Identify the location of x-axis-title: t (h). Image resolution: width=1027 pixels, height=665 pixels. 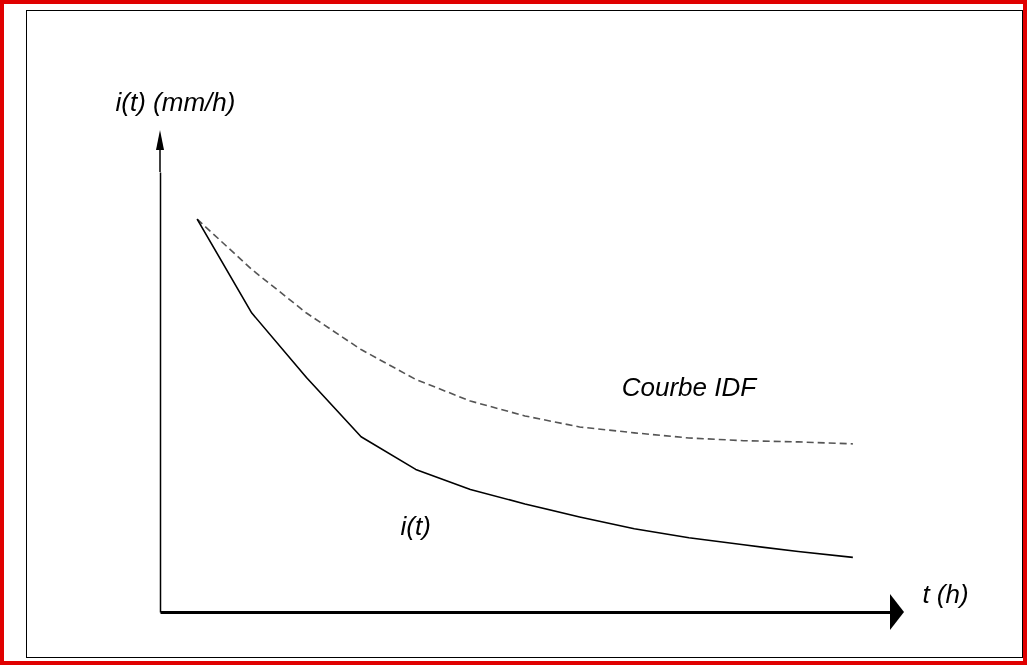
(945, 593).